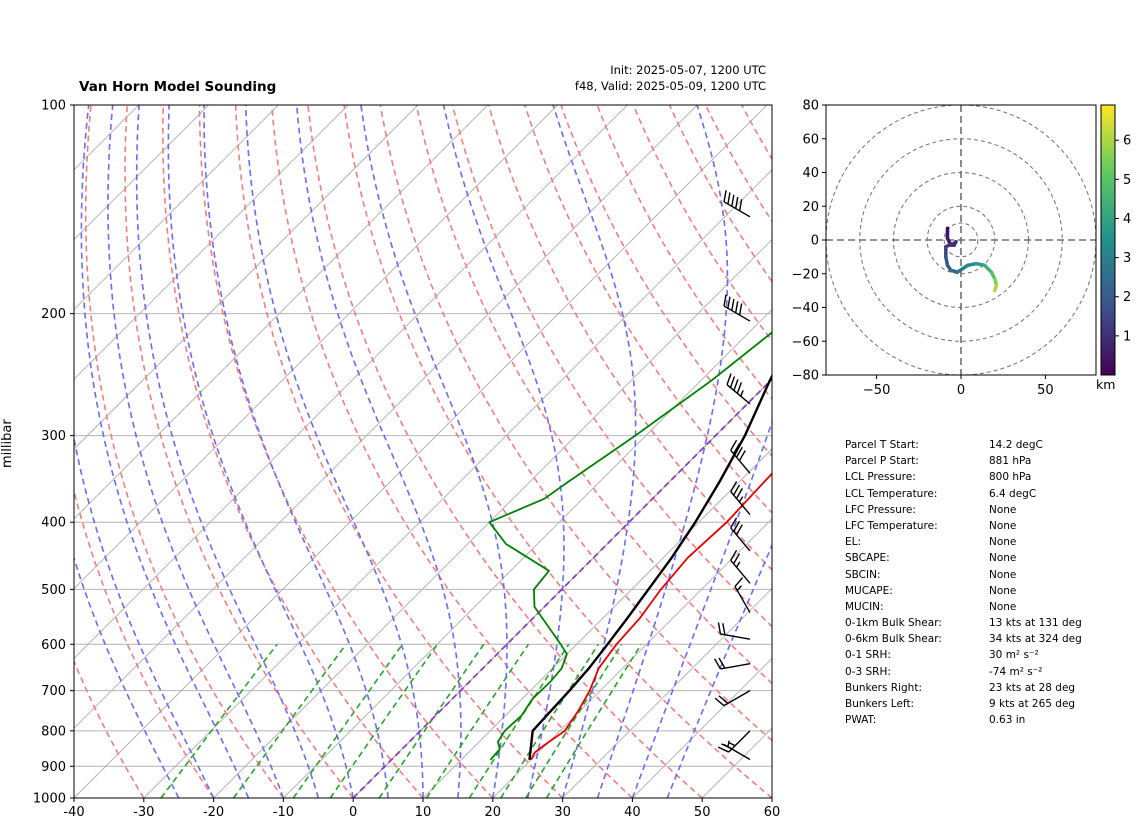 The height and width of the screenshot is (832, 1142). Describe the element at coordinates (53, 767) in the screenshot. I see `y-tick-label: 900` at that location.